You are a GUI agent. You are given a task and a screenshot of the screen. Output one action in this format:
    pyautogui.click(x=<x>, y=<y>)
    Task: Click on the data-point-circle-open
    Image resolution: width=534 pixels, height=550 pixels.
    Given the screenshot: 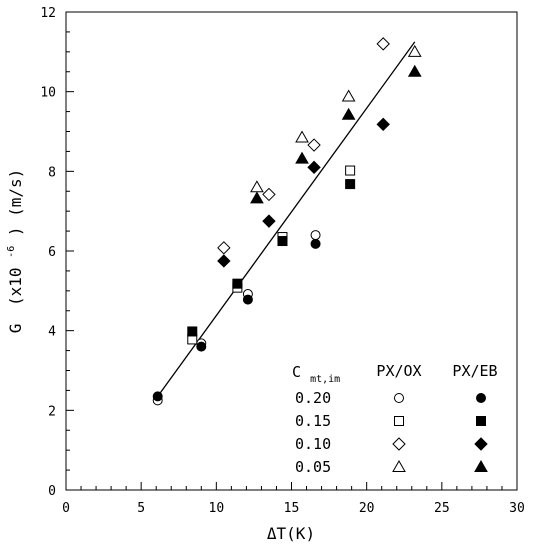 What is the action you would take?
    pyautogui.click(x=315, y=235)
    